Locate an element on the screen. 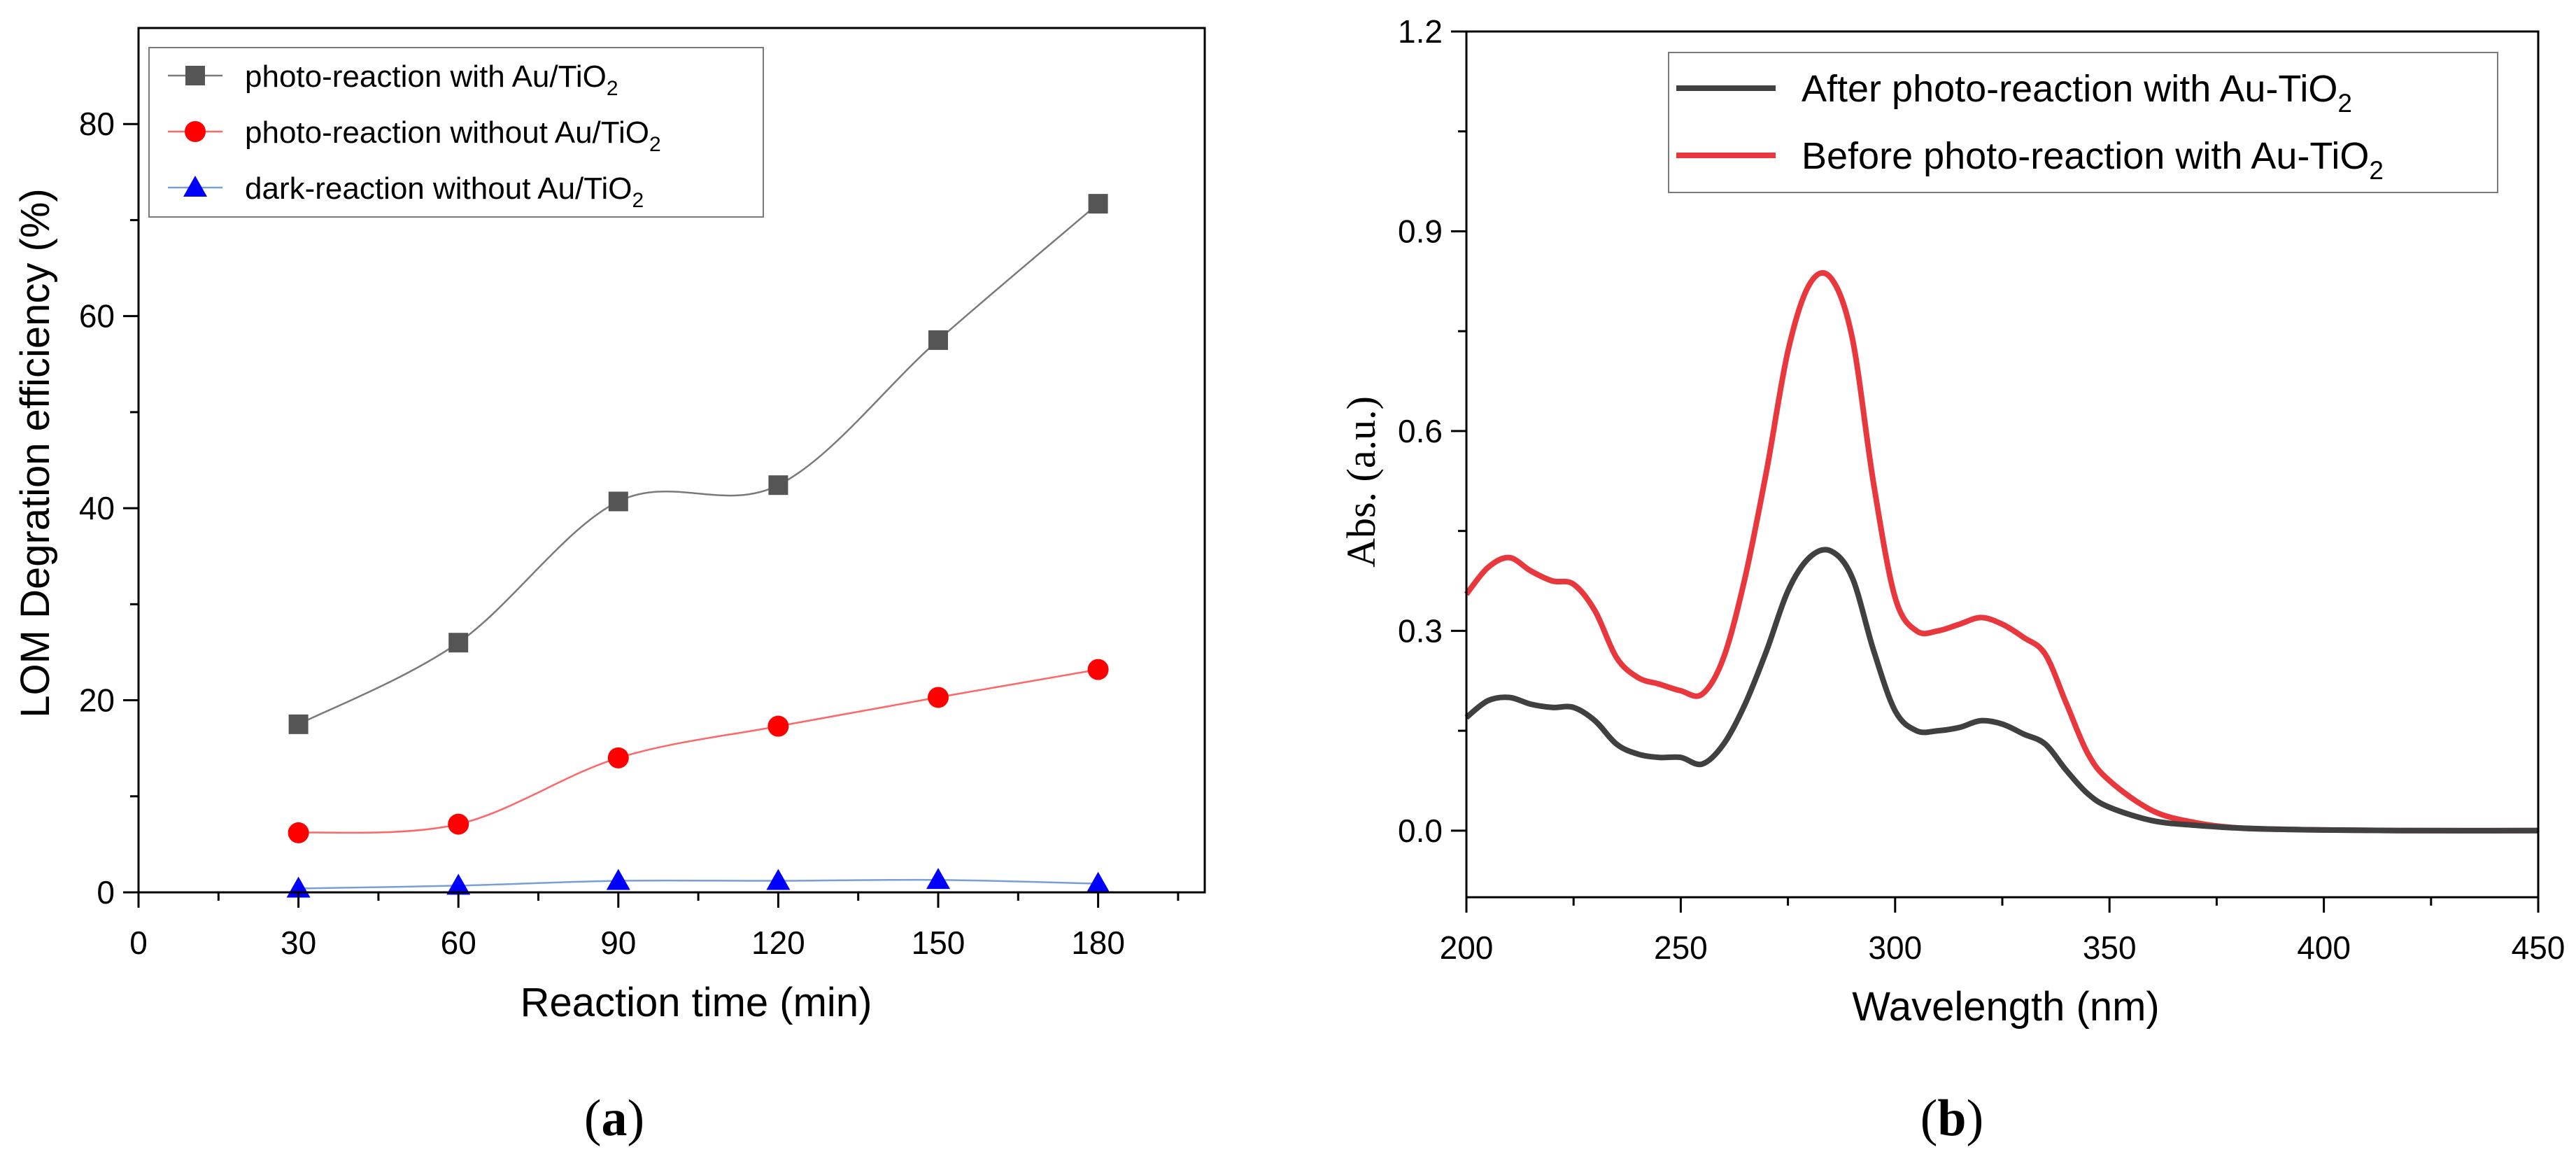 The width and height of the screenshot is (2576, 1159). panel-a-y-tick-label: 20 is located at coordinates (97, 700).